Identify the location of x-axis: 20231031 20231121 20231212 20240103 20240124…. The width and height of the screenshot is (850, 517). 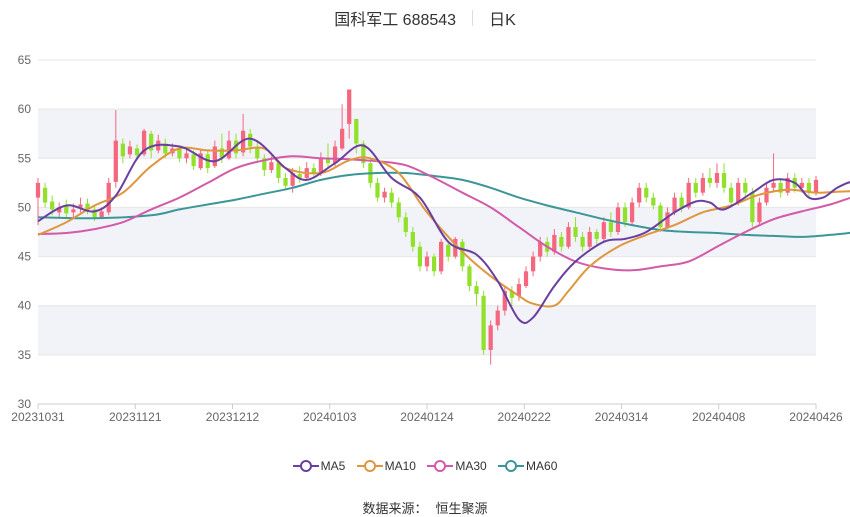
(427, 413).